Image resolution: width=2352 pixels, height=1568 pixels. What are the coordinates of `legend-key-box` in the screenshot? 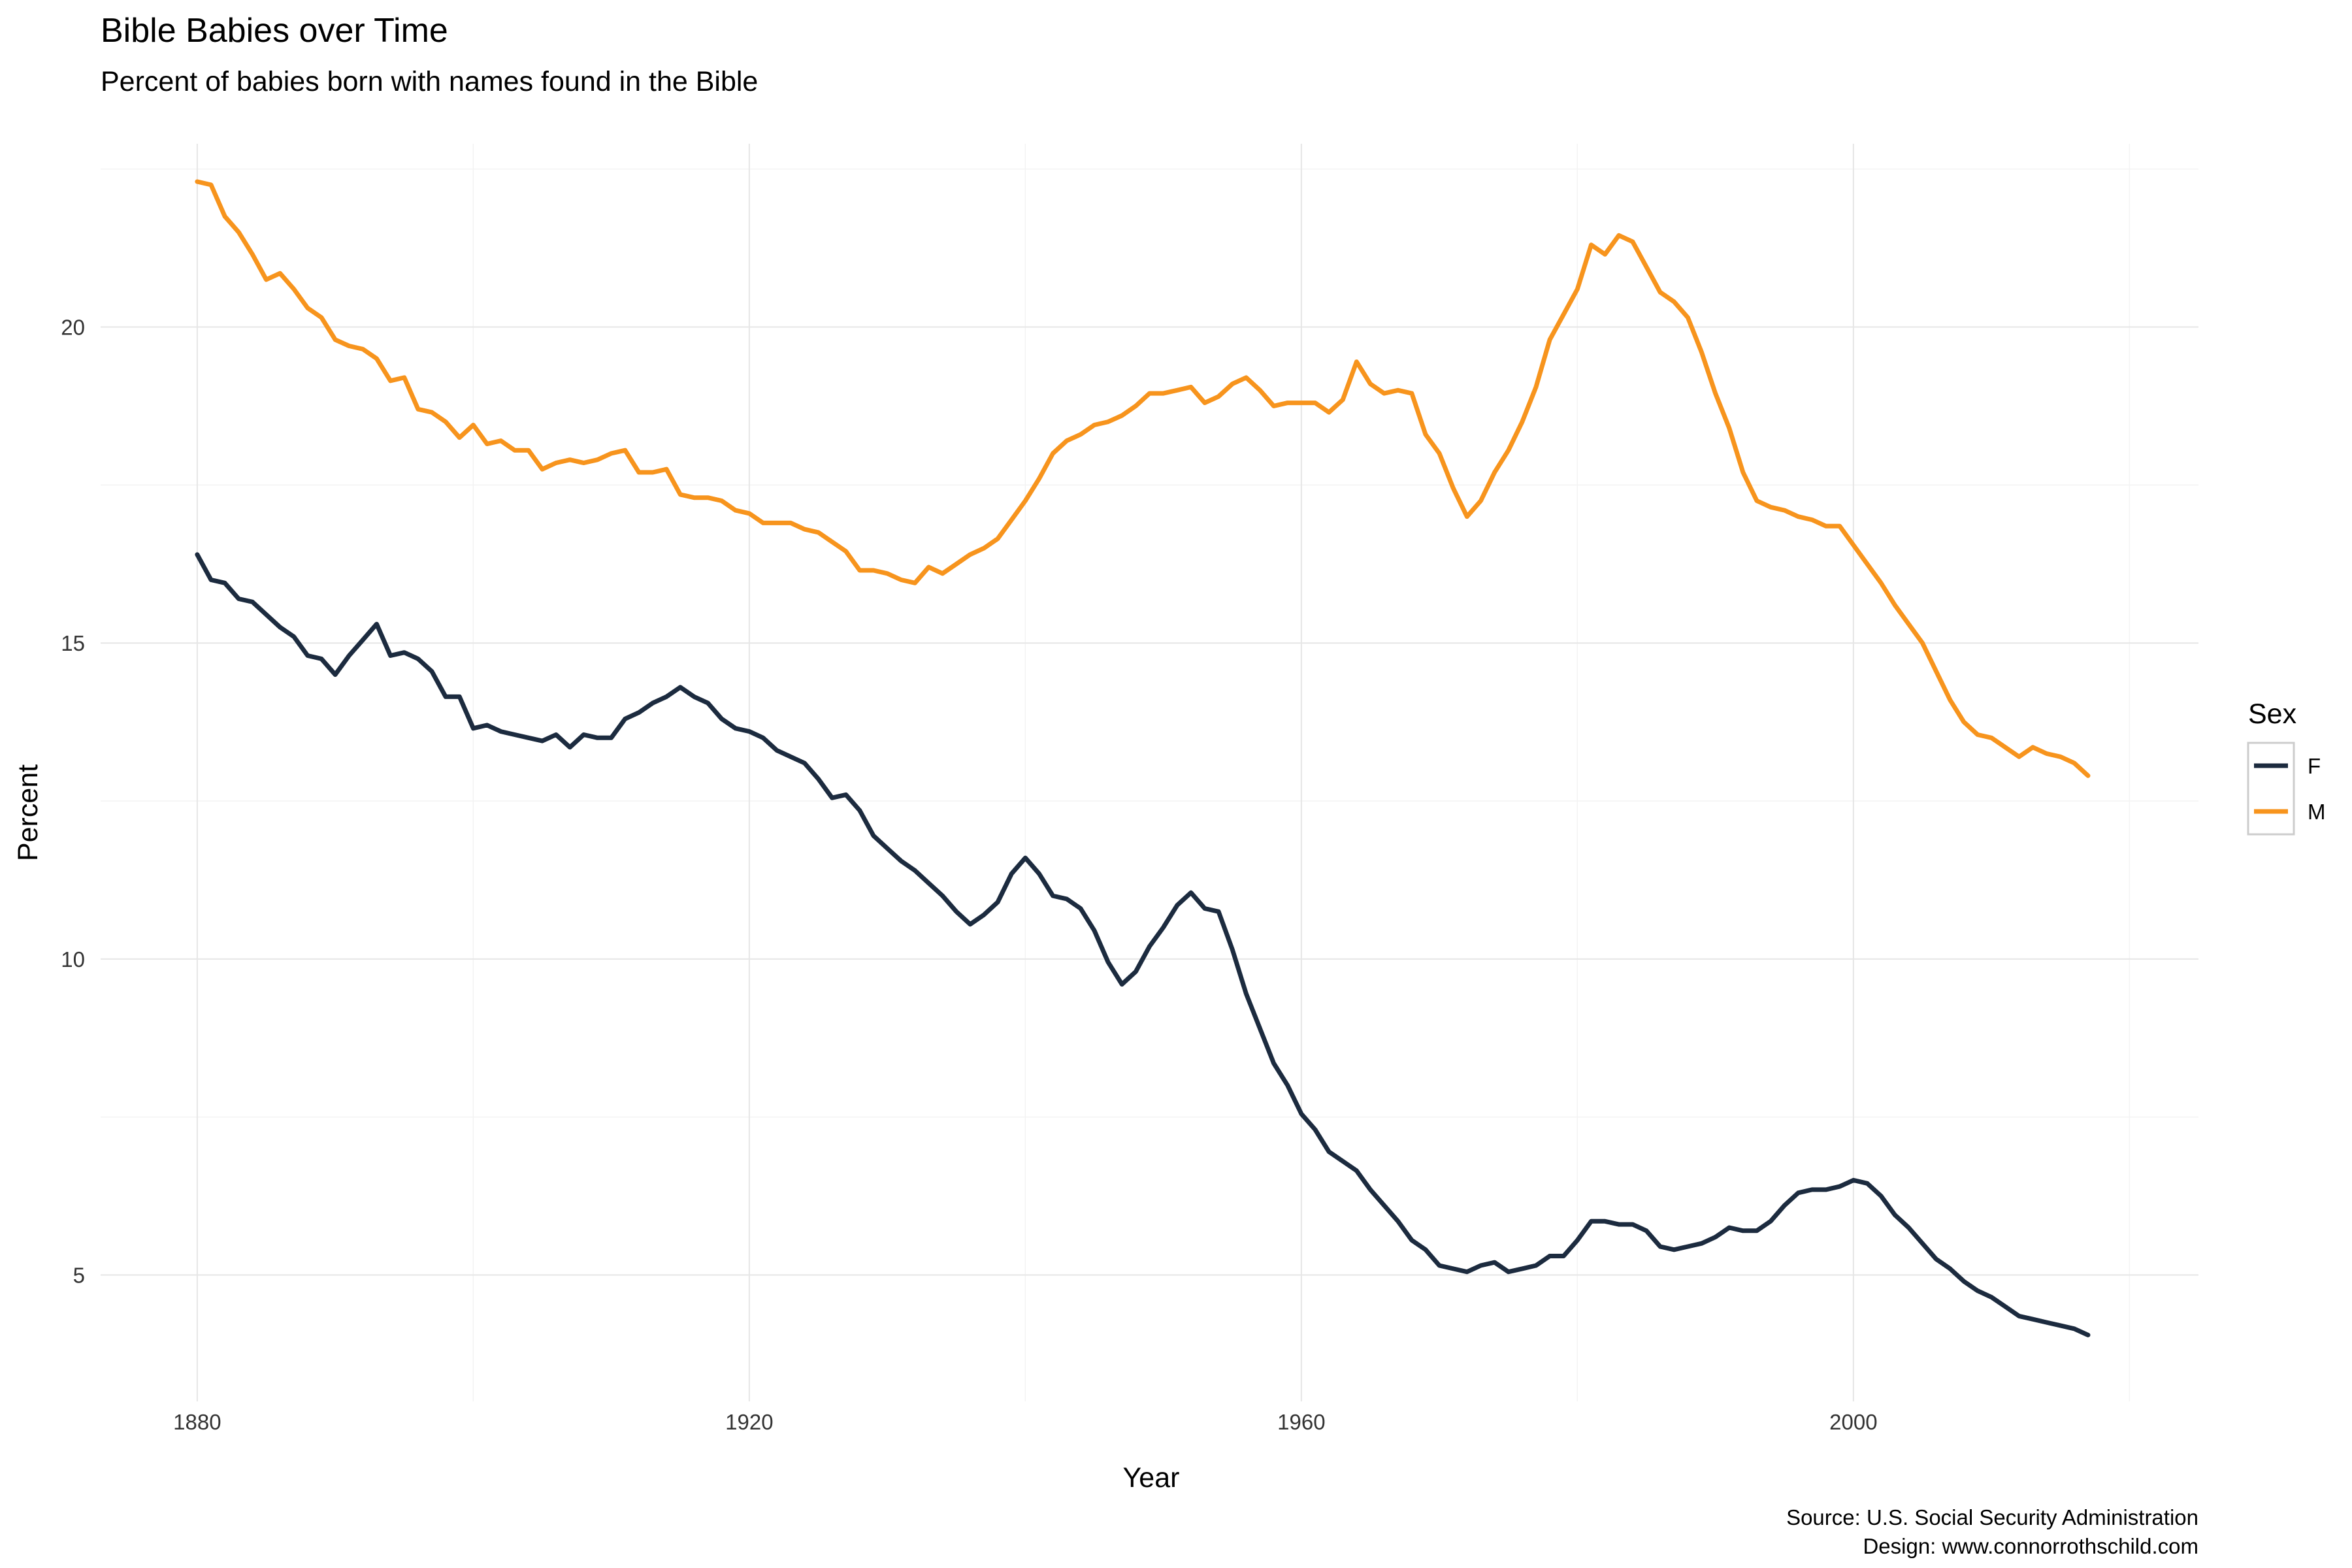 It's located at (2271, 789).